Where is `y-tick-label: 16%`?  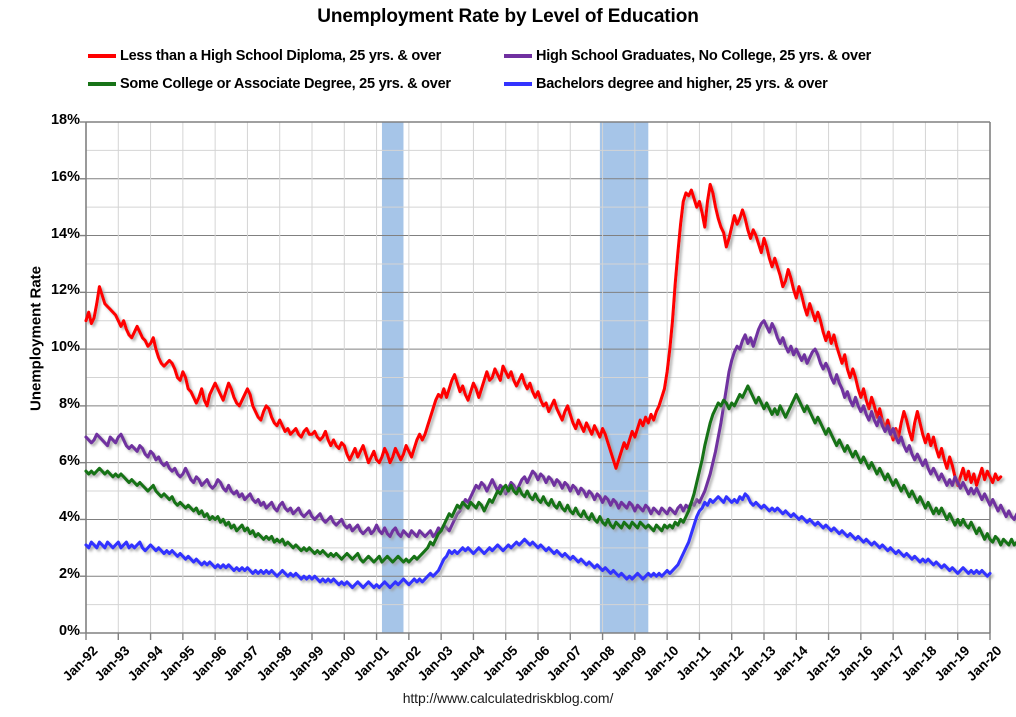
y-tick-label: 16% is located at coordinates (65, 176).